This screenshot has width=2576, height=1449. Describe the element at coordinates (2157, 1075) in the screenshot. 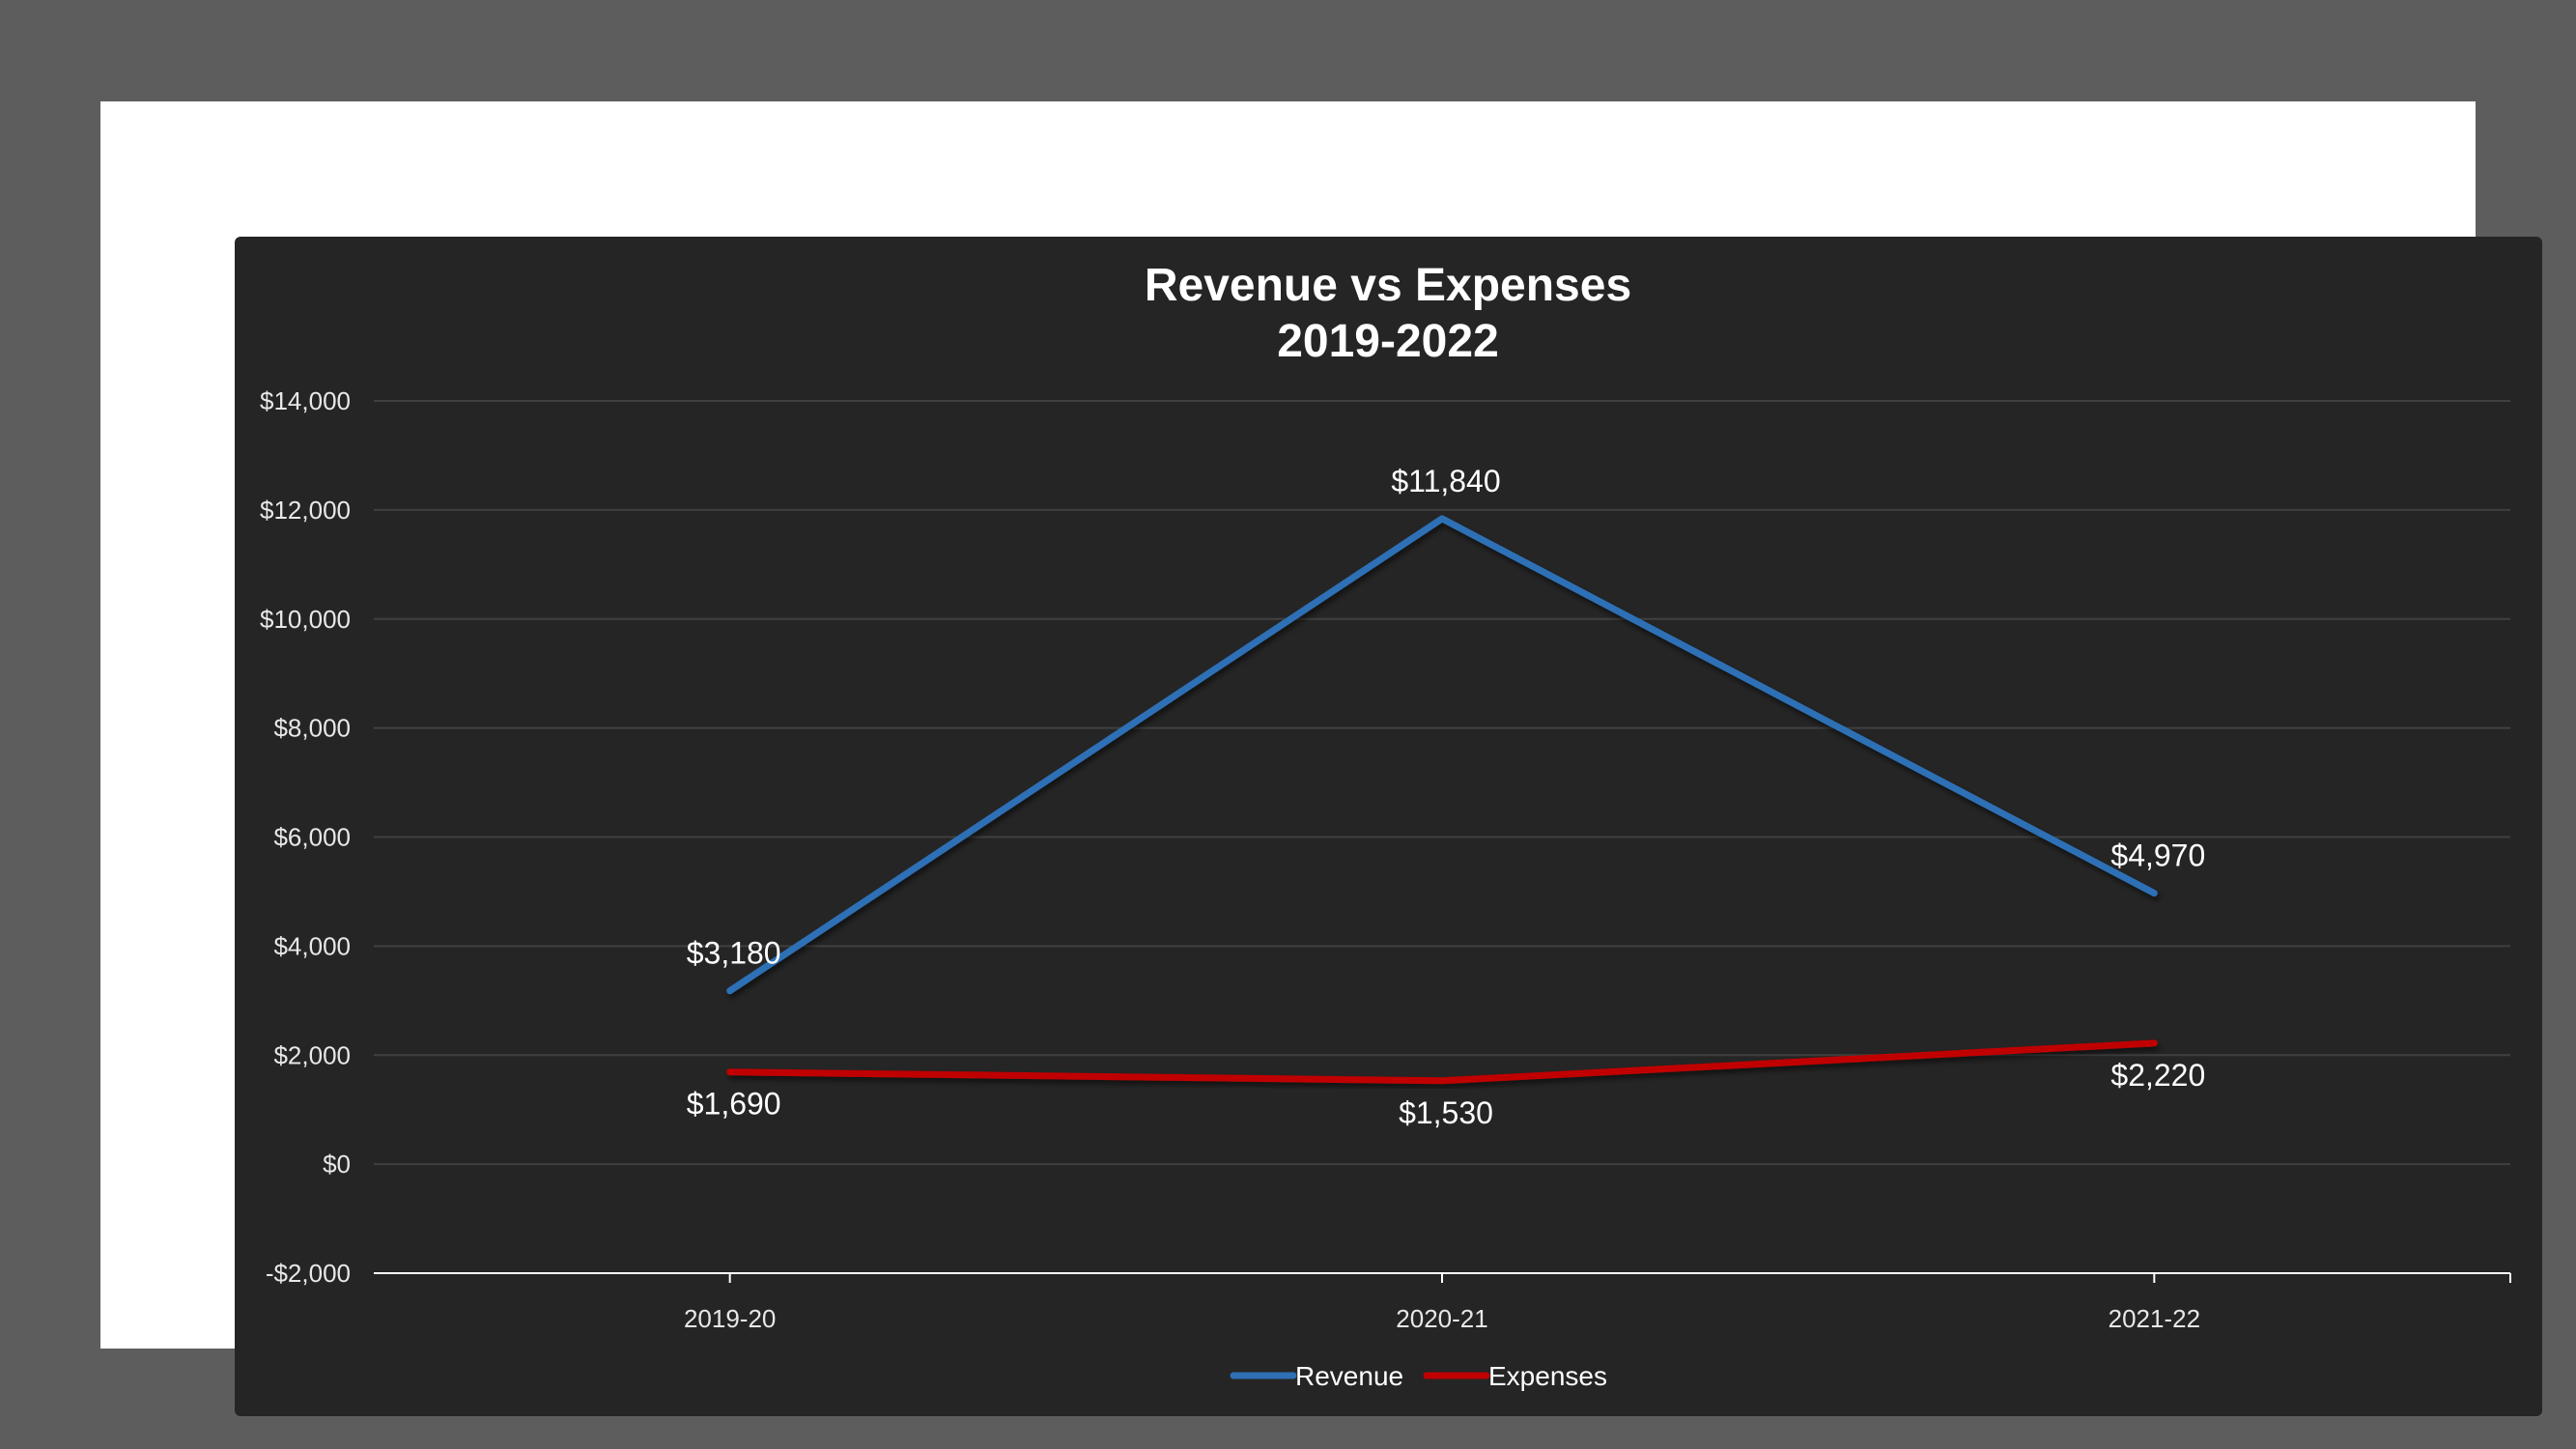

I see `data-label-expenses: $2,220` at that location.